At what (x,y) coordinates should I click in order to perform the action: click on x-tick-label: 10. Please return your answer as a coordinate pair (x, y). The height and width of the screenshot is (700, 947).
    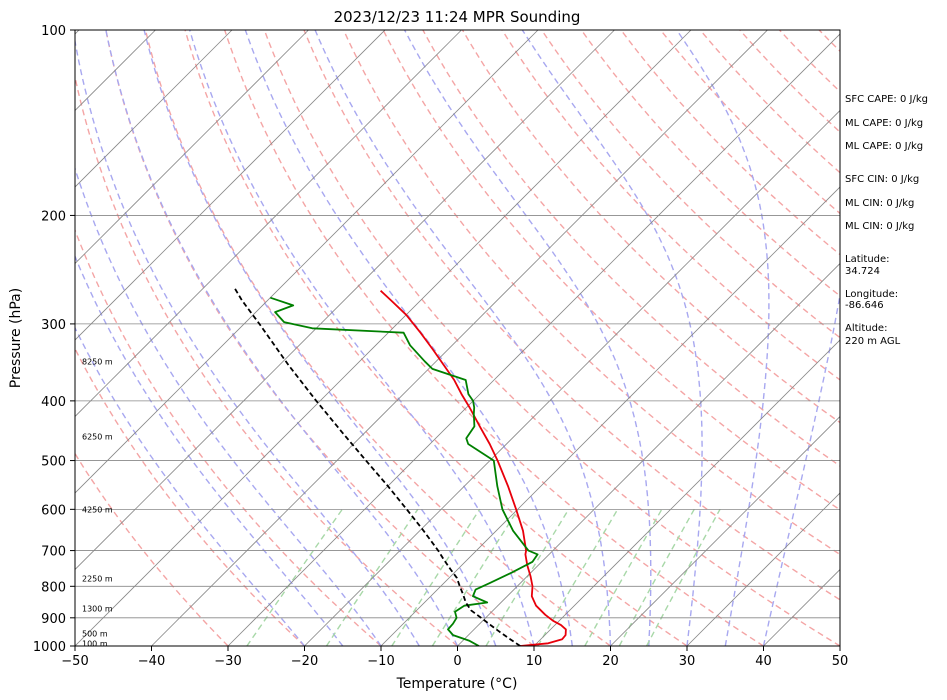
    Looking at the image, I should click on (534, 661).